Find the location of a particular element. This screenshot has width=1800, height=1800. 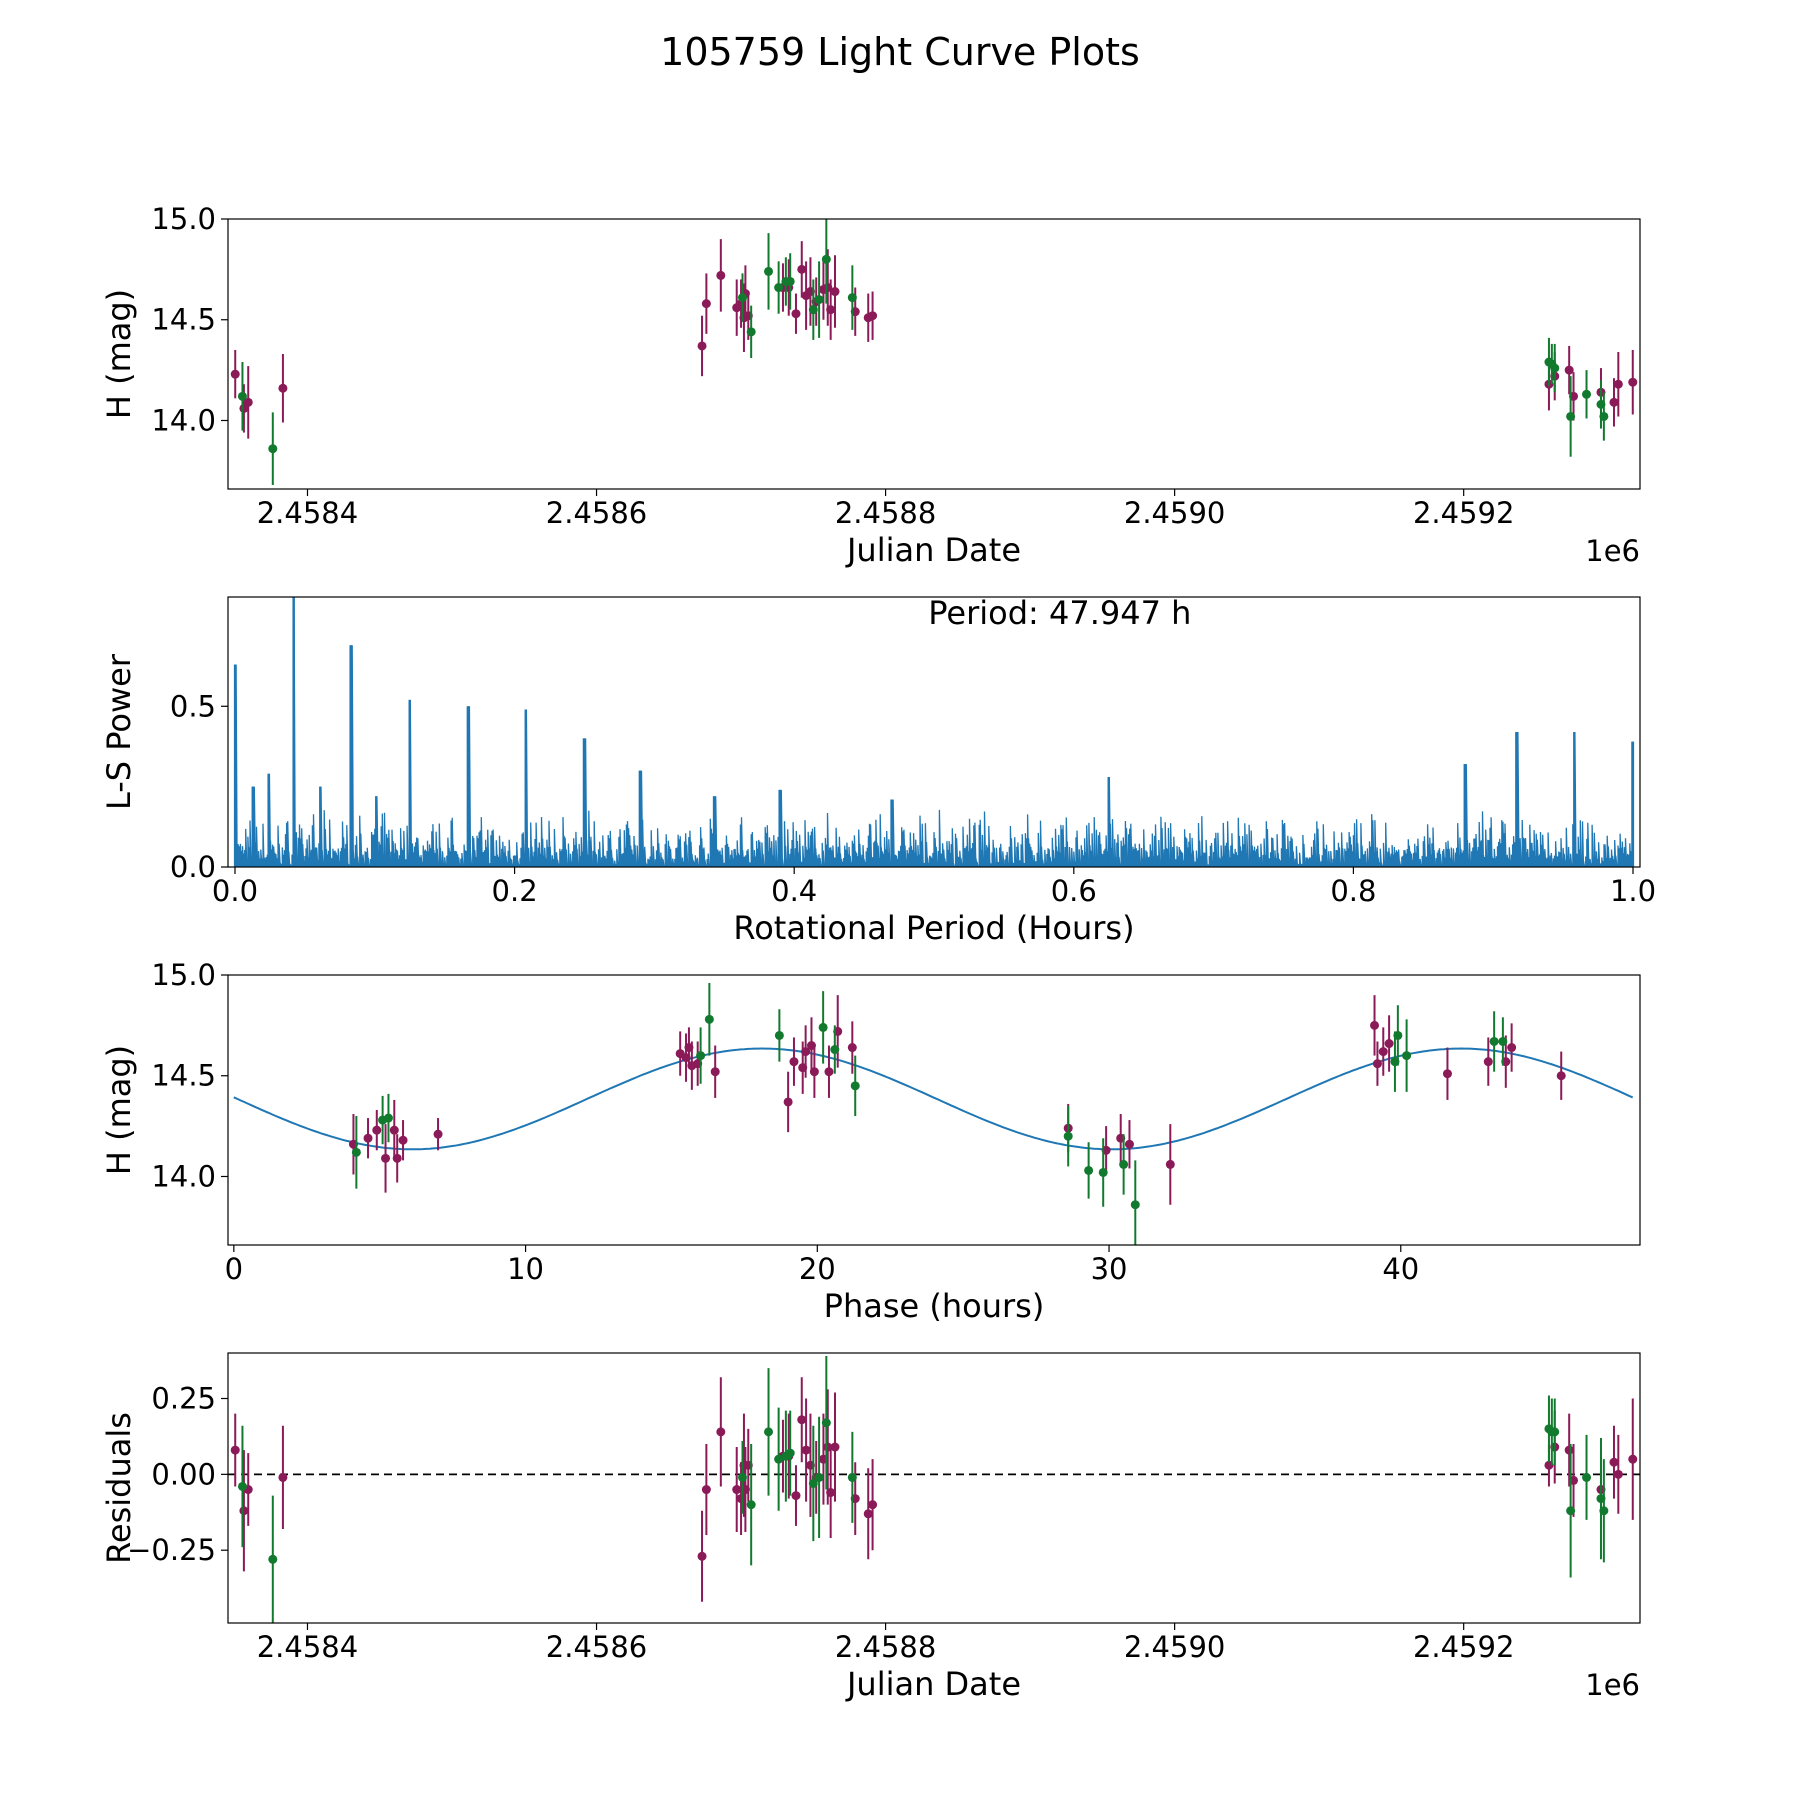

x-axis-label: Julian Date is located at coordinates (933, 1684).